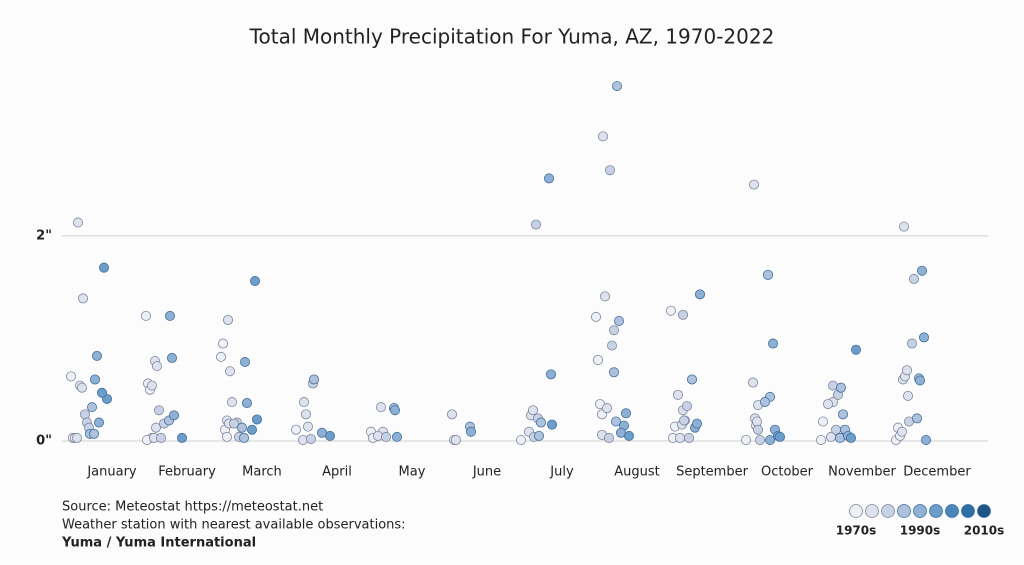  What do you see at coordinates (486, 472) in the screenshot?
I see `x-tick-label: June` at bounding box center [486, 472].